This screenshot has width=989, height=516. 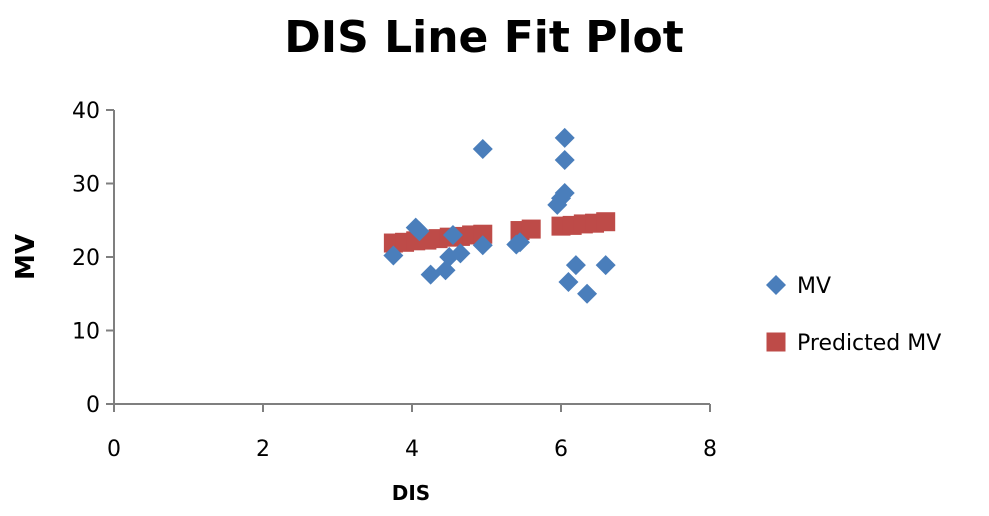 I want to click on x-axis-ticks: 0 2 4 6 8, so click(x=412, y=433).